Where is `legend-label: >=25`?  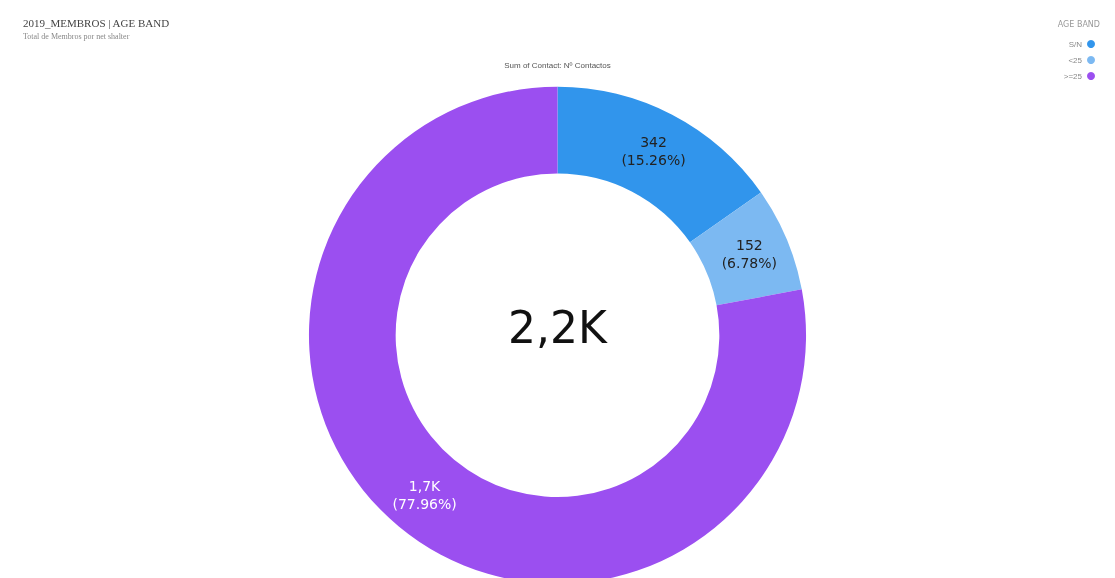 legend-label: >=25 is located at coordinates (1073, 76).